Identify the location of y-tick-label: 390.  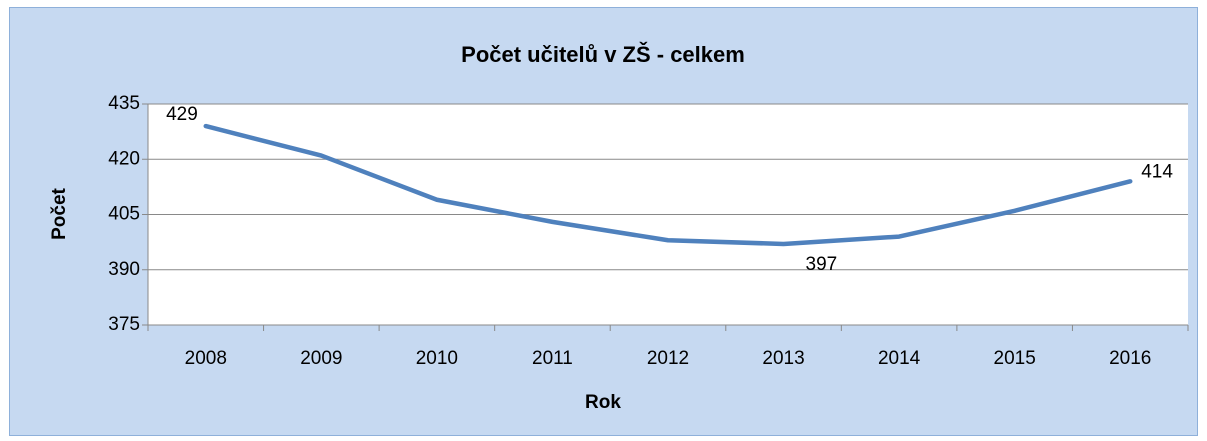
(124, 269).